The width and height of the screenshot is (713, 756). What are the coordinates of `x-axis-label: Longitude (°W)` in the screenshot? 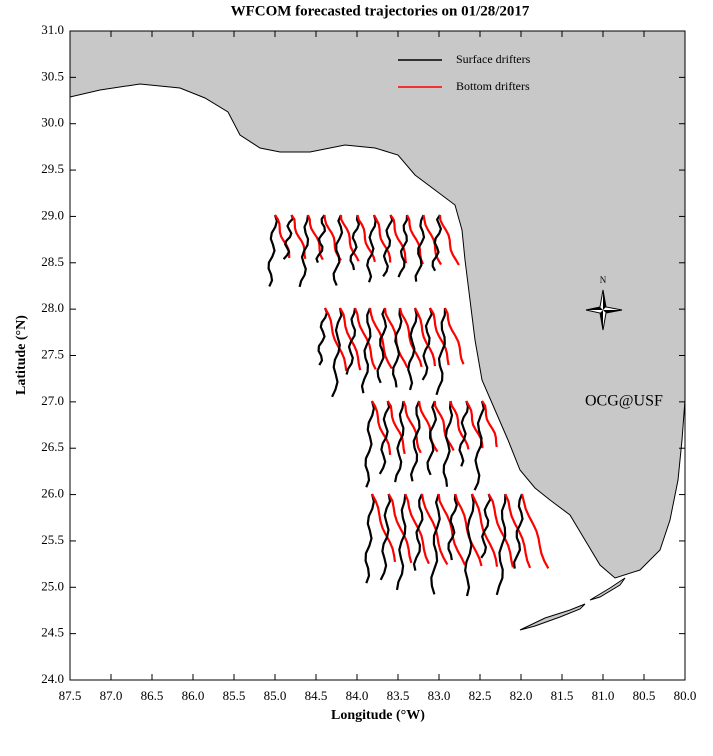 It's located at (378, 715).